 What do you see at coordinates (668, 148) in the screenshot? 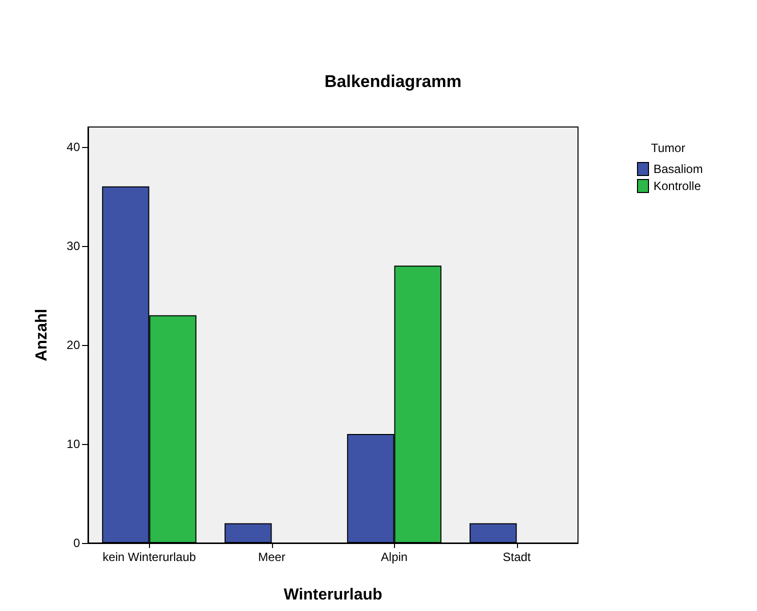
I see `legend-title: Tumor` at bounding box center [668, 148].